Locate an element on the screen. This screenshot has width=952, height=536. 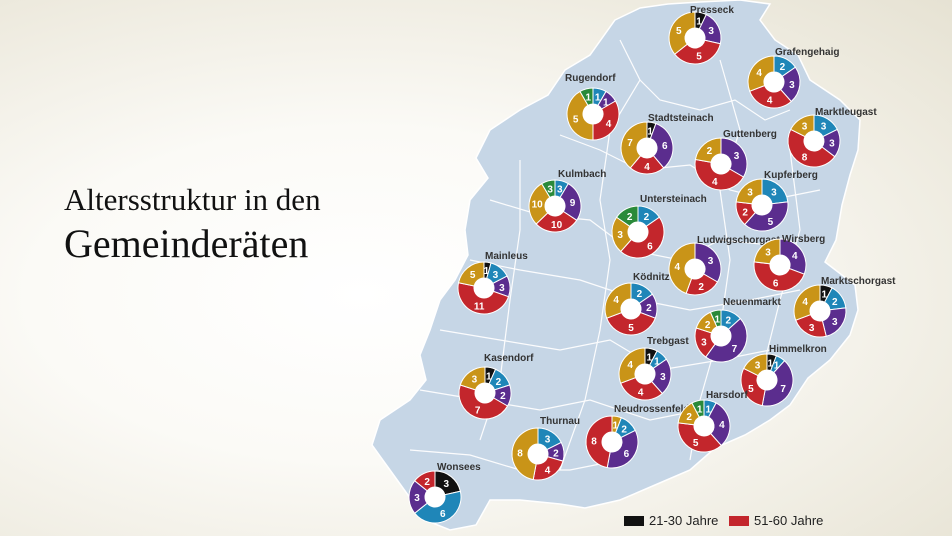
donut-wirsberg: 4 6 3 Wirsberg is located at coordinates (789, 263).